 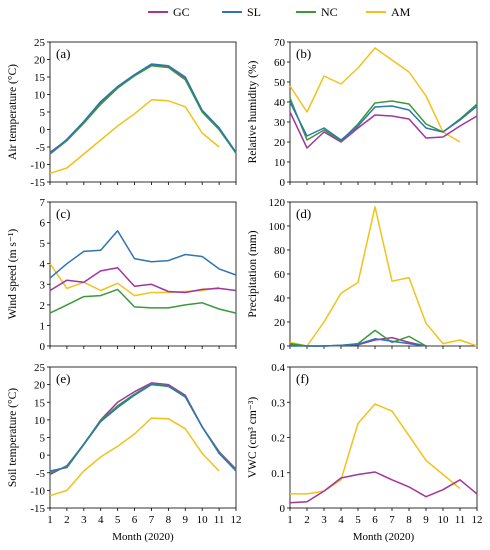 I want to click on panel-label: (b), so click(x=303, y=53).